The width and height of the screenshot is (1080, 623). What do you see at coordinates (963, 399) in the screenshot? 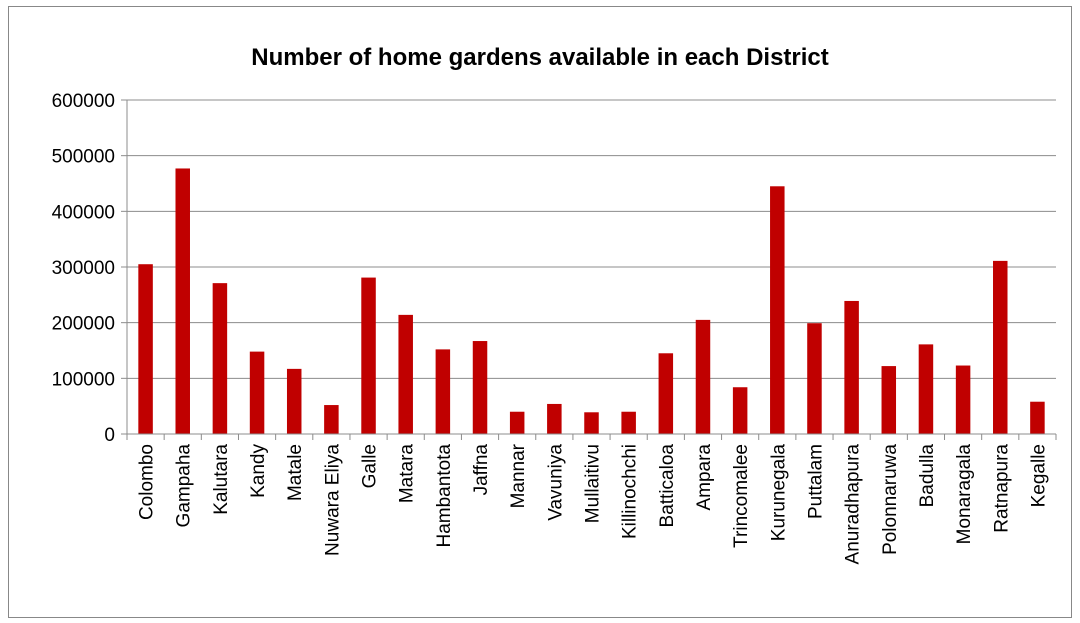
I see `bar-monaragala` at bounding box center [963, 399].